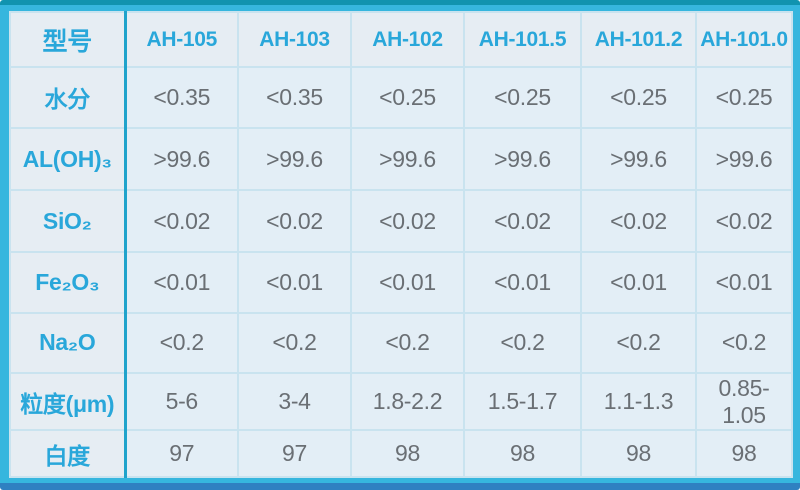 This screenshot has height=490, width=800. I want to click on row-header-sio2: SiO₂, so click(68, 221).